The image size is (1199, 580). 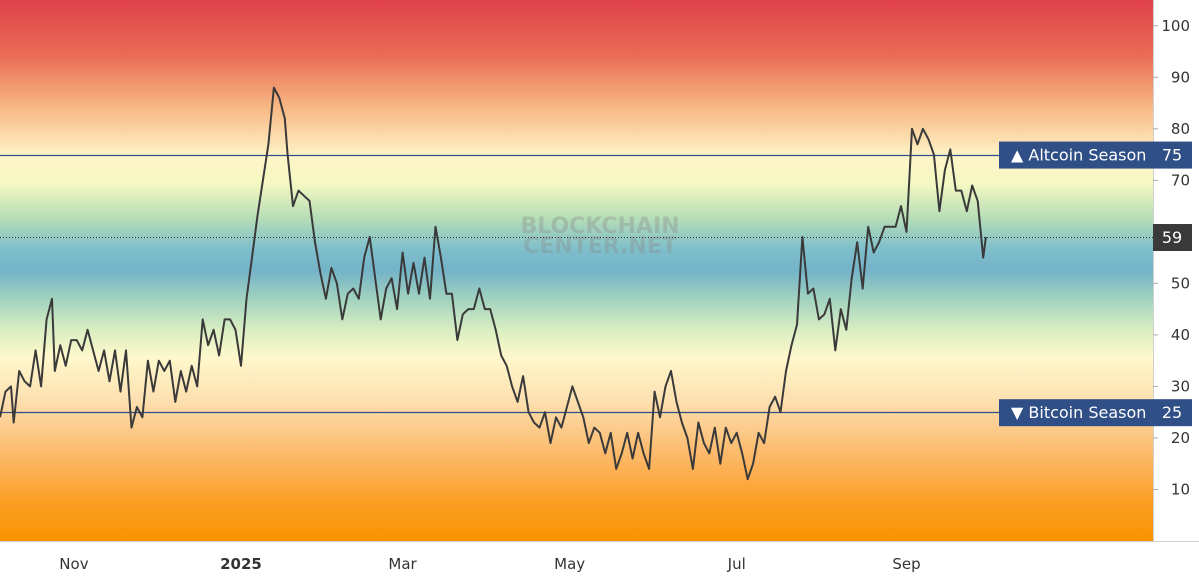 What do you see at coordinates (736, 564) in the screenshot?
I see `x-tick-label: Jul` at bounding box center [736, 564].